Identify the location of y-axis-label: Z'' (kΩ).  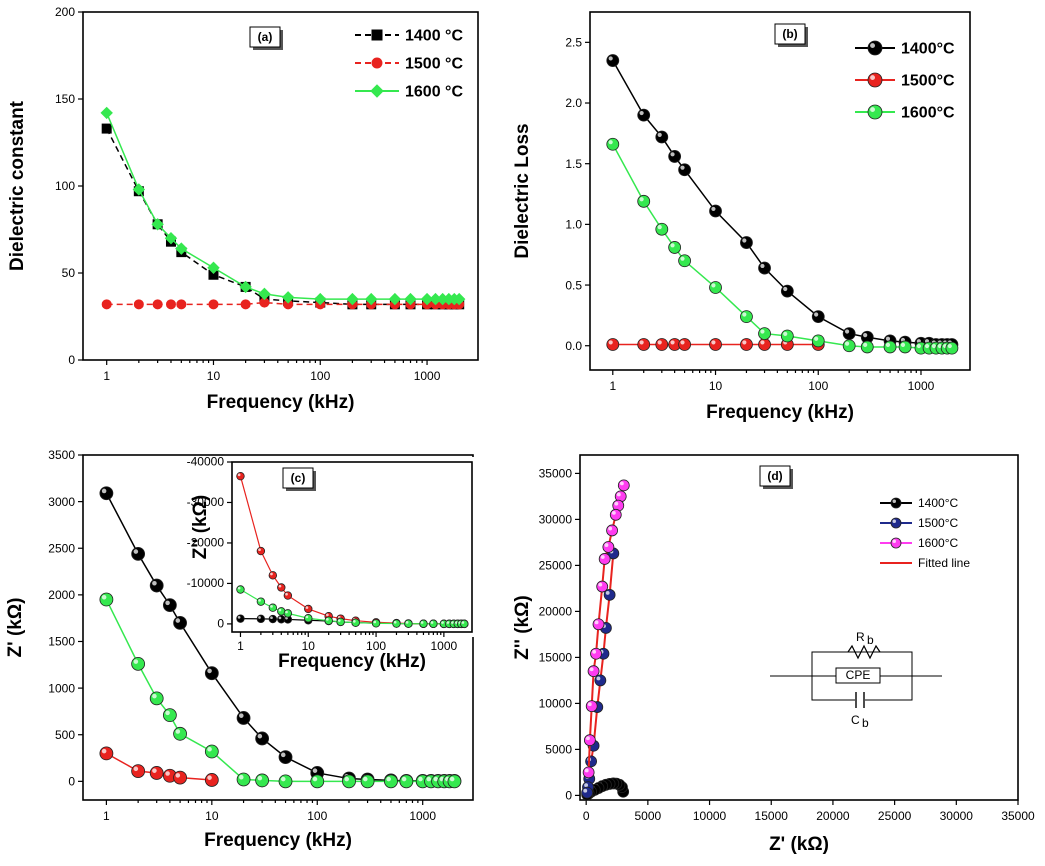
(522, 627).